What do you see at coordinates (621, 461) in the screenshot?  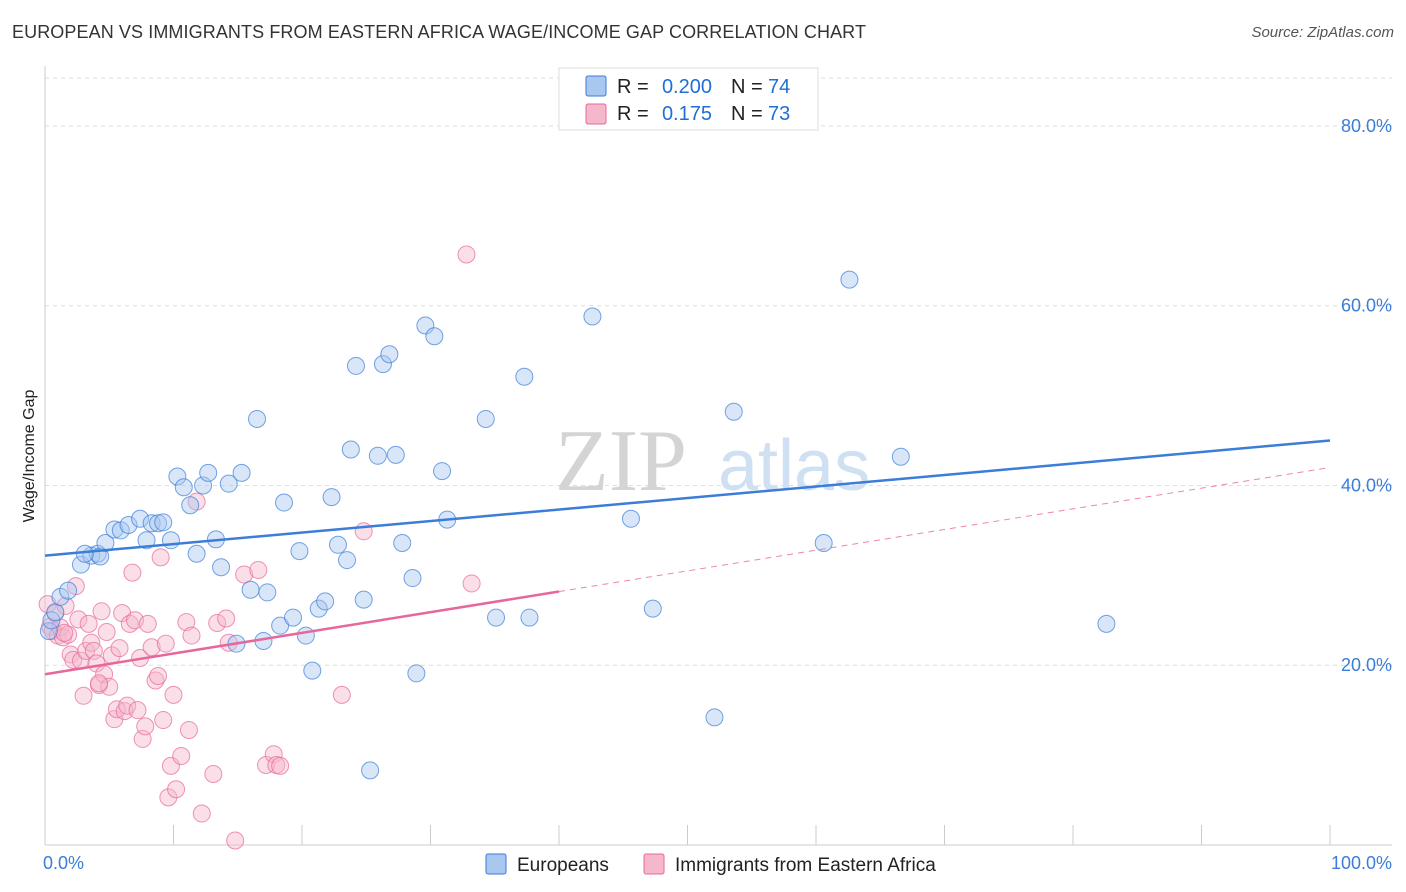 I see `watermark-zip: ZIP` at bounding box center [621, 461].